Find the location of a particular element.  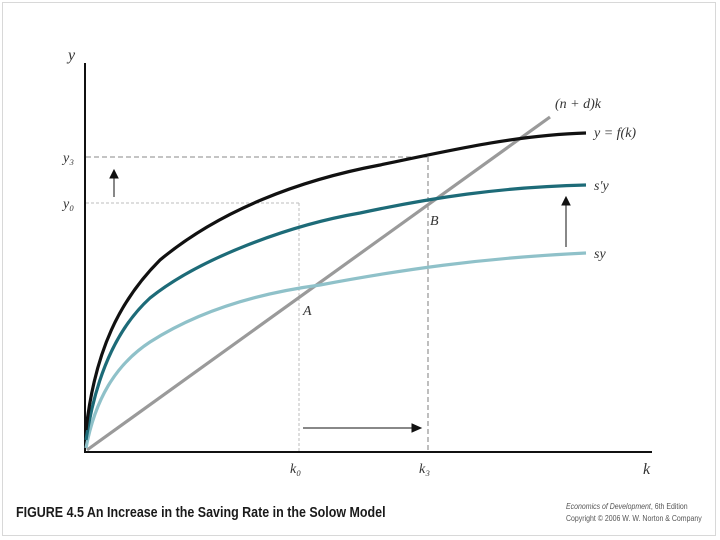

y3-tick-label: y₃ is located at coordinates (67, 158).